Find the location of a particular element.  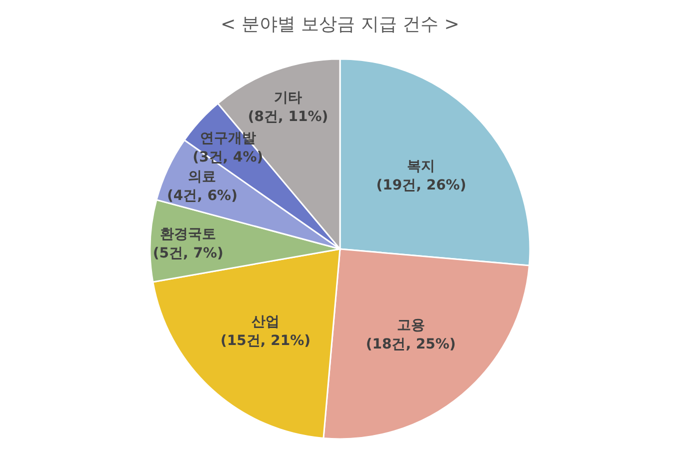

slice-label: 환경국토 is located at coordinates (188, 234).